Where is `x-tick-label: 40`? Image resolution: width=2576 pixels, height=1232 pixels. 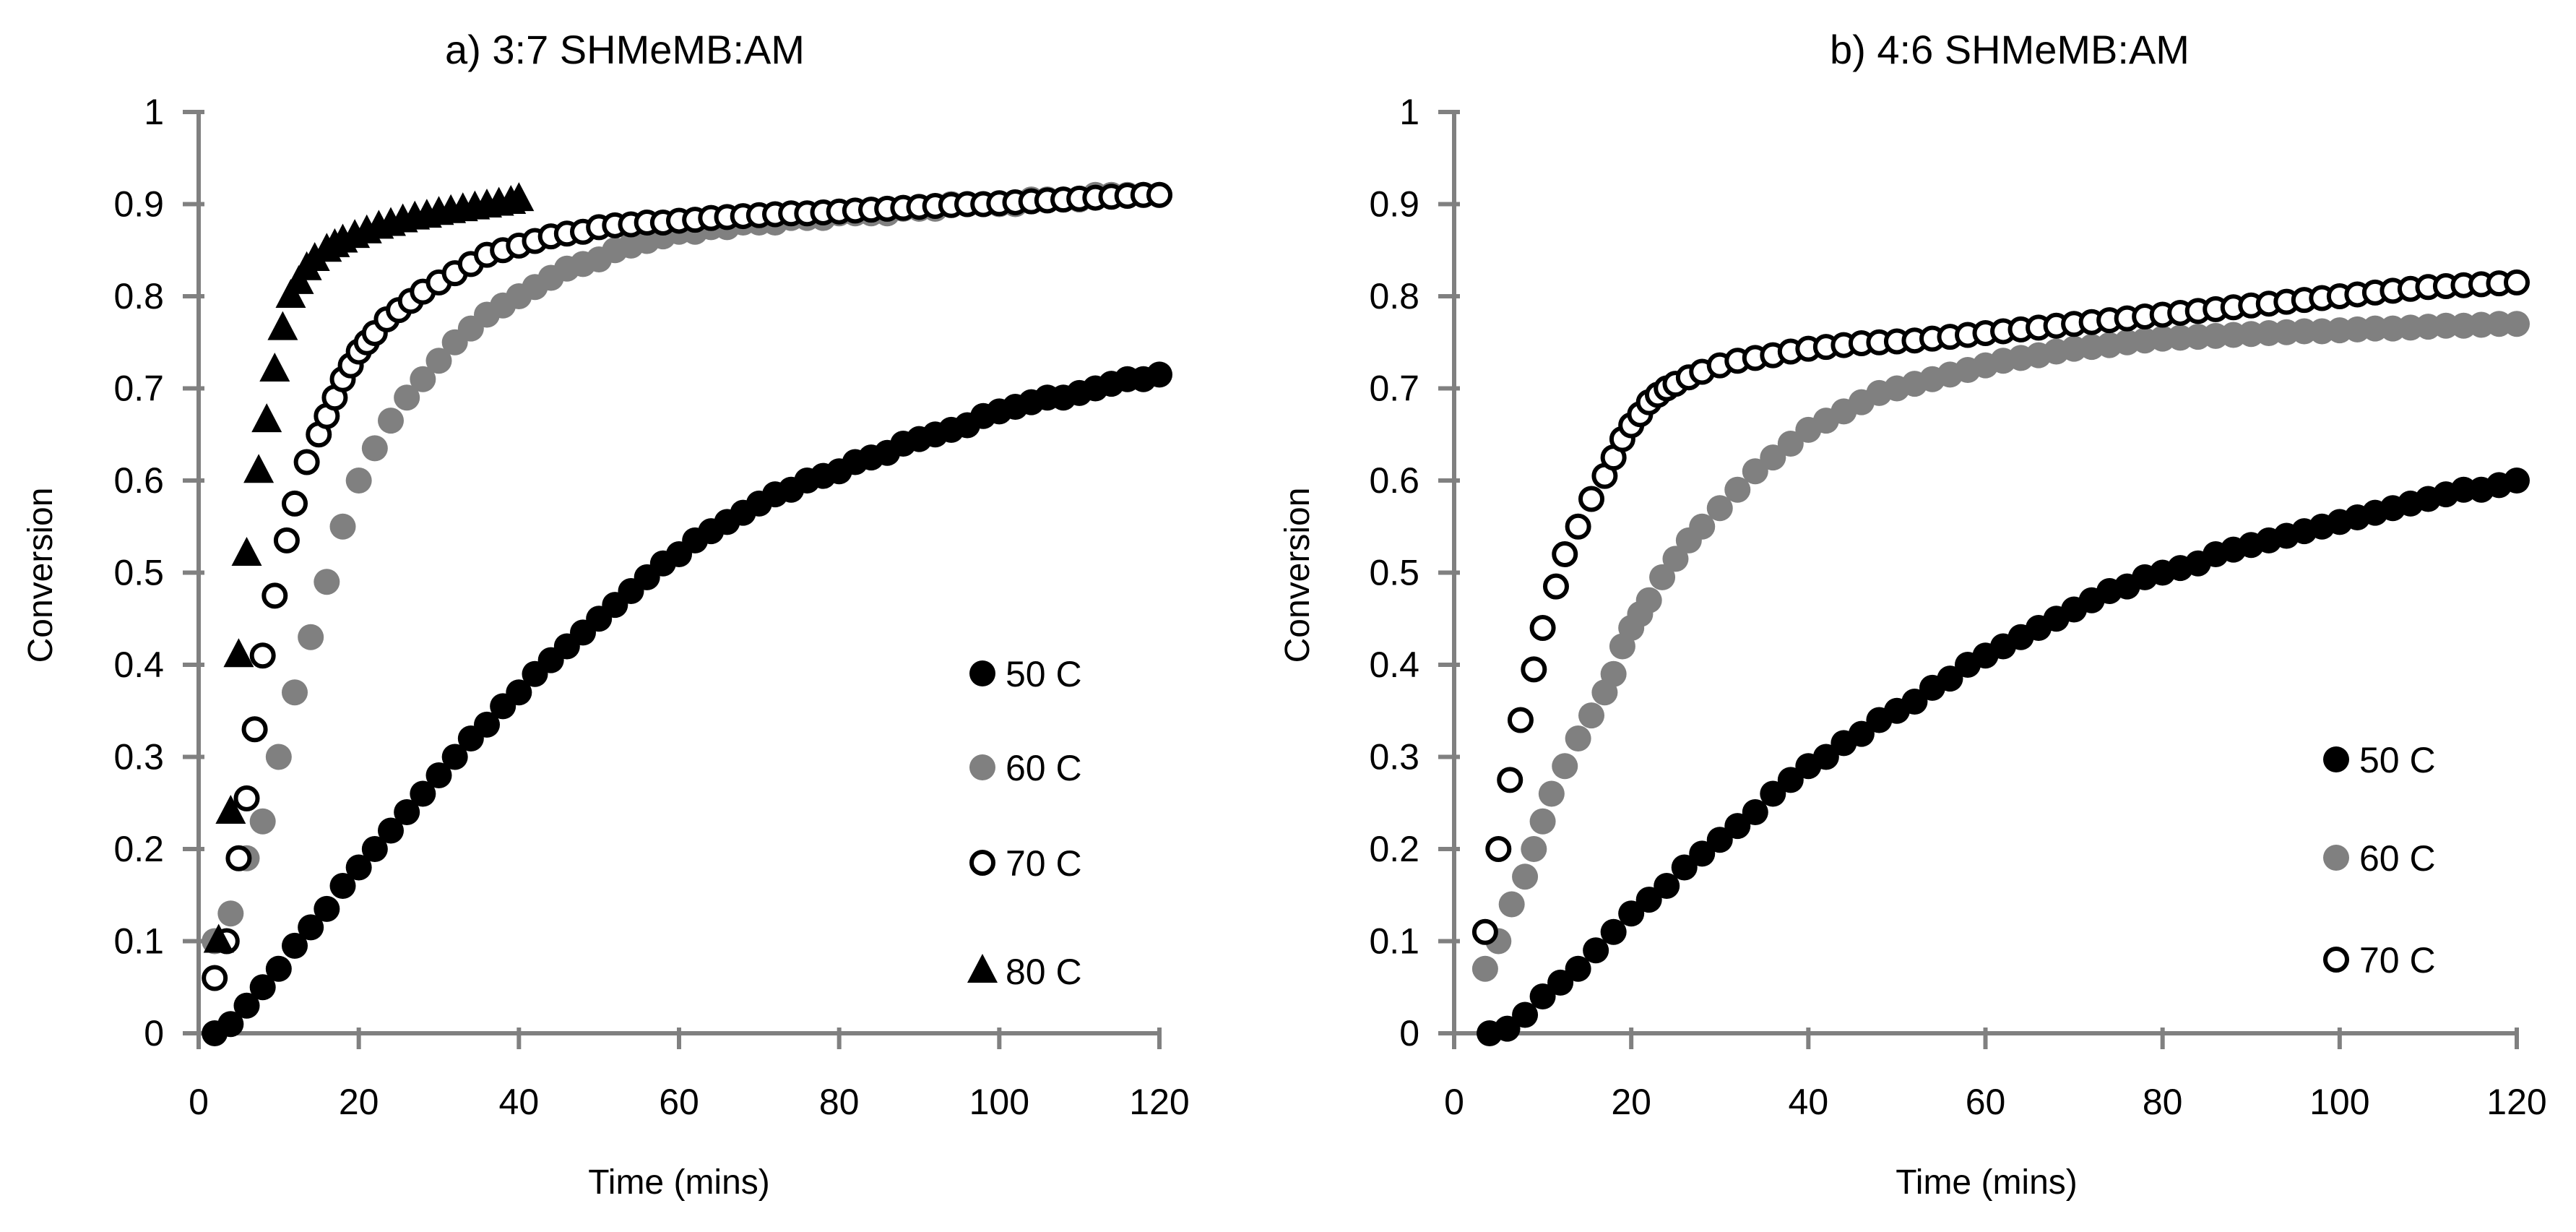 x-tick-label: 40 is located at coordinates (520, 1102).